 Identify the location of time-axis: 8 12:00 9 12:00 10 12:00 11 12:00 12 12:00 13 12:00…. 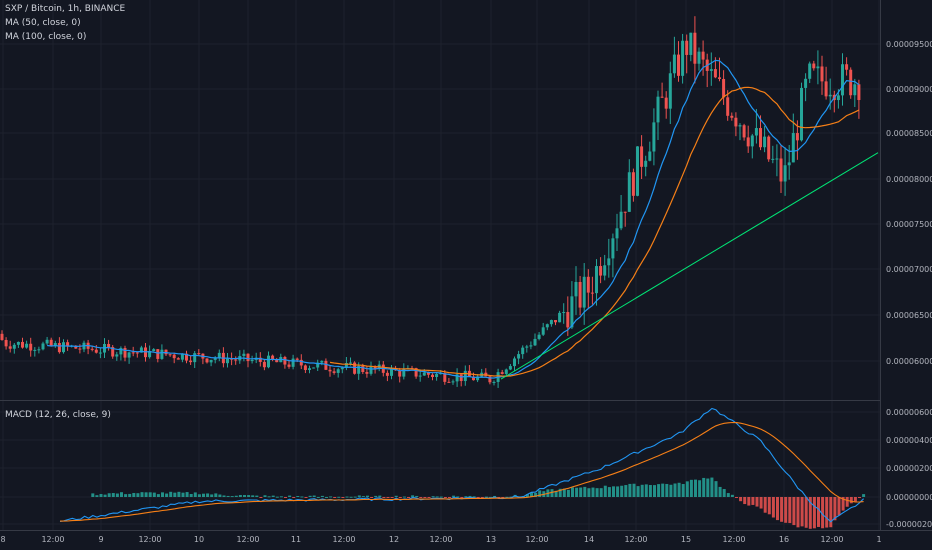
(440, 539).